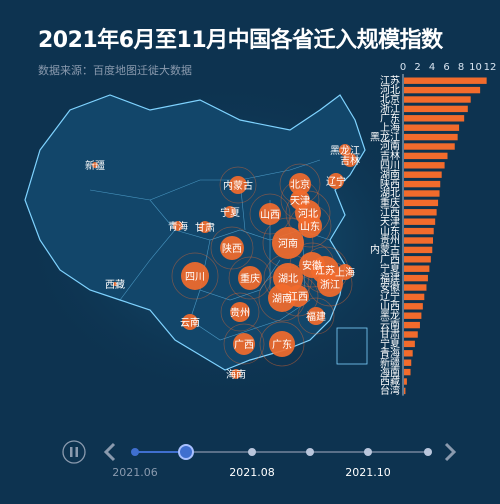  I want to click on pause-icon, so click(74, 452).